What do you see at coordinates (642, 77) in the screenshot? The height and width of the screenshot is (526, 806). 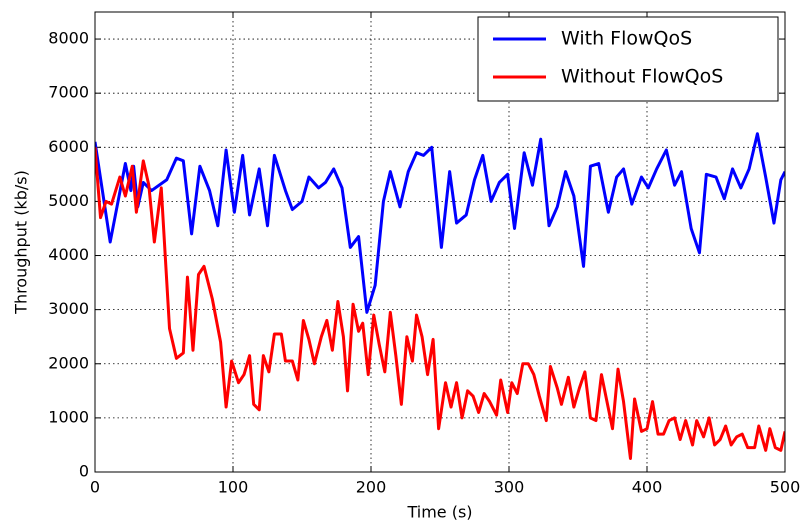 I see `legend-label: Without FlowQoS` at bounding box center [642, 77].